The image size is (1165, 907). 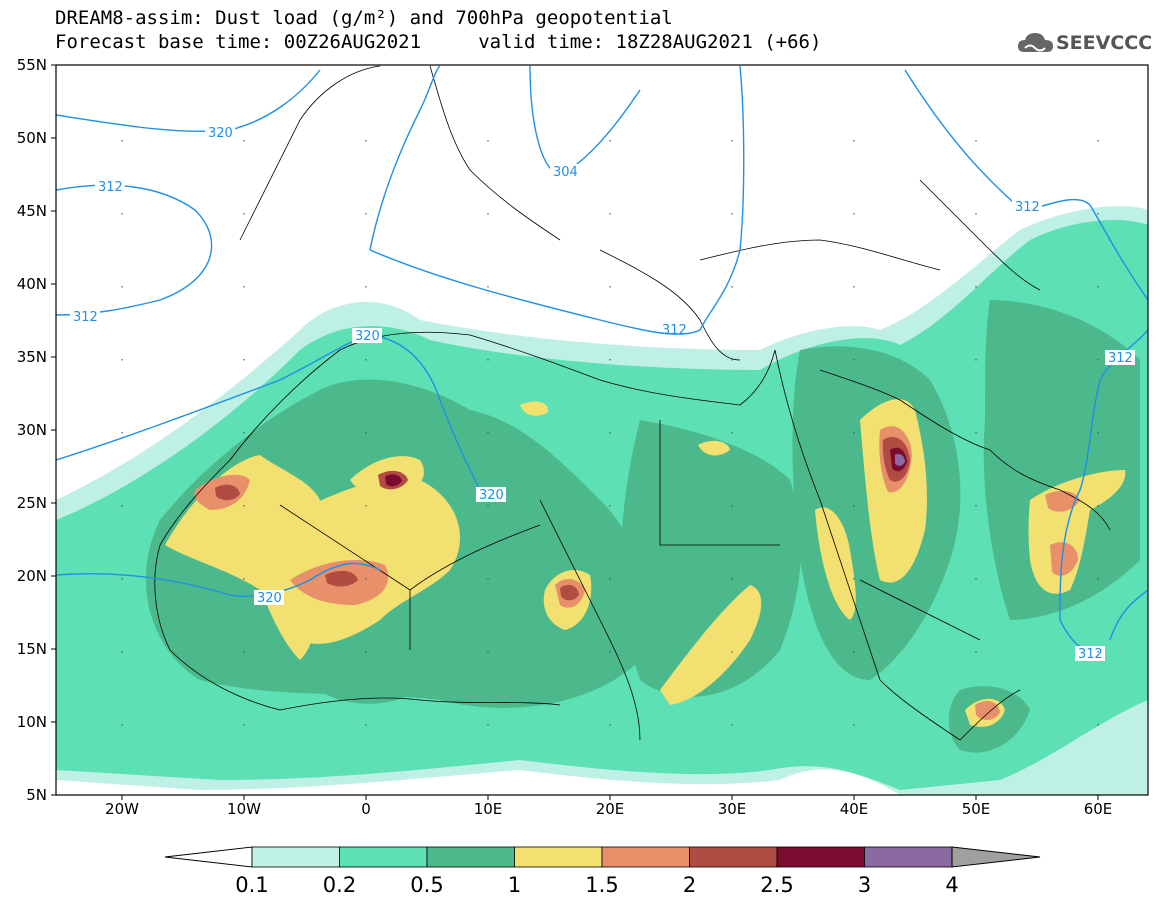 What do you see at coordinates (996, 857) in the screenshot?
I see `colorbar-upper-arrow` at bounding box center [996, 857].